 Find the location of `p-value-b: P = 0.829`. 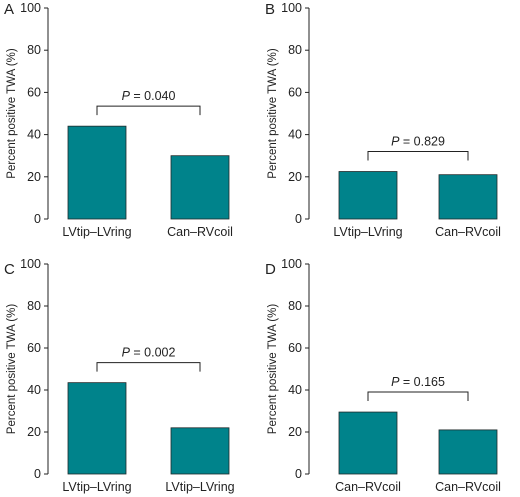

p-value-b: P = 0.829 is located at coordinates (418, 142).